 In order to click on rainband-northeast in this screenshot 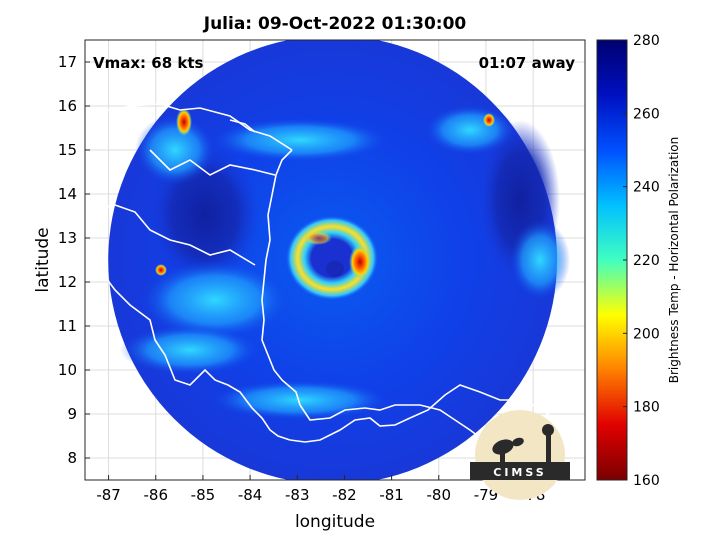, I will do `click(470, 130)`.